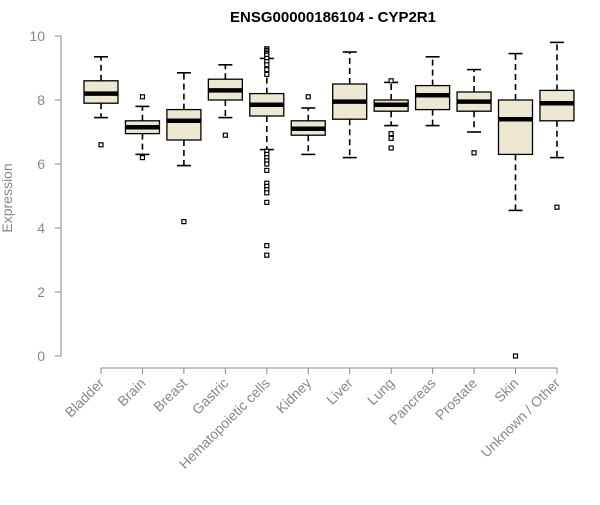 The image size is (600, 505). I want to click on y-tick-label: 10, so click(37, 36).